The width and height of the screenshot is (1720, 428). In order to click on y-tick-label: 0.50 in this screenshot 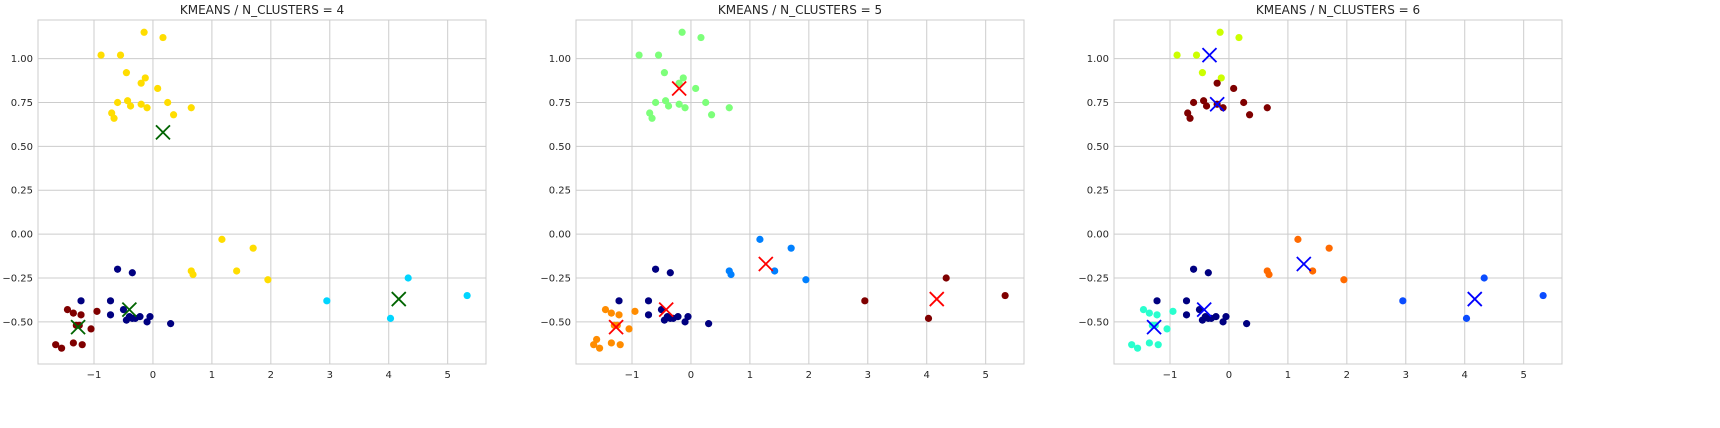, I will do `click(22, 147)`.